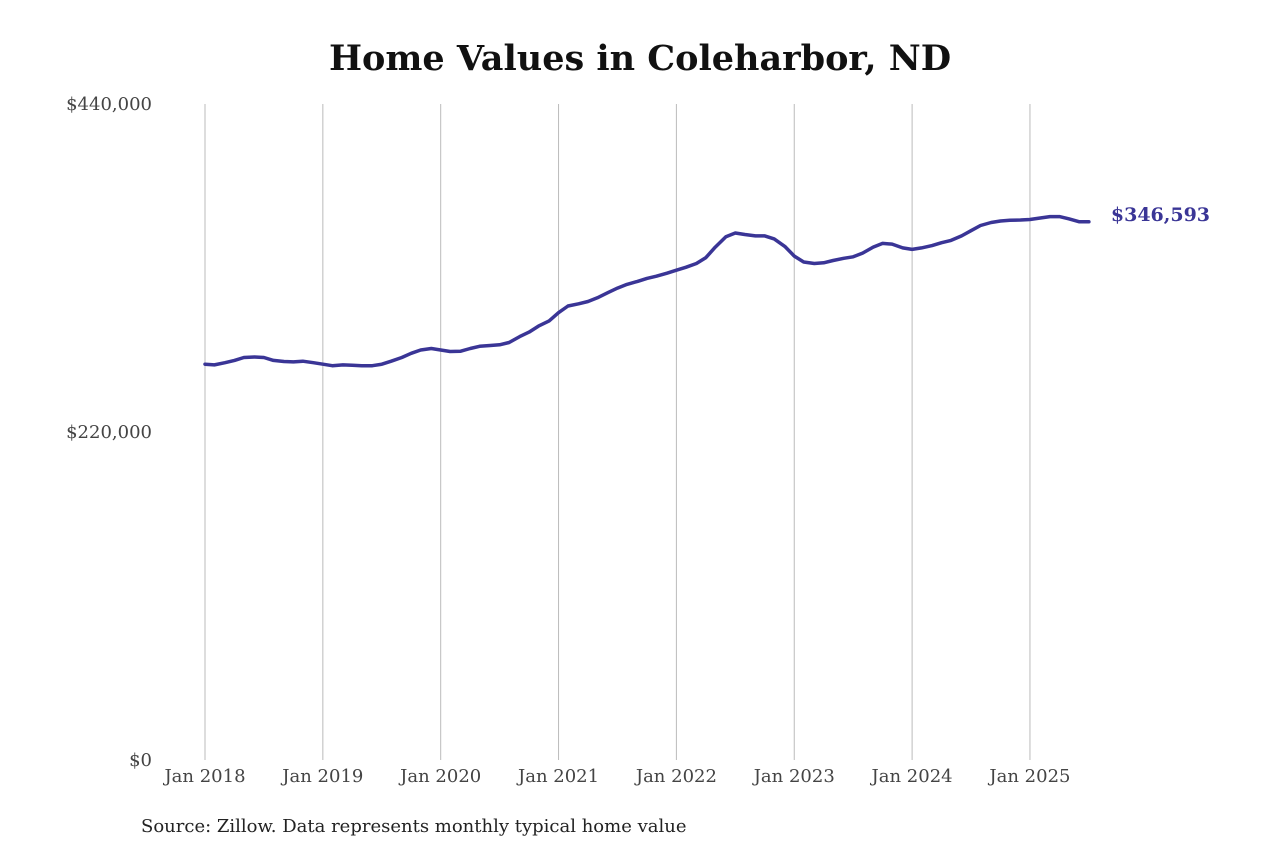 The width and height of the screenshot is (1280, 853). I want to click on x-tick-label: Jan 2023, so click(793, 776).